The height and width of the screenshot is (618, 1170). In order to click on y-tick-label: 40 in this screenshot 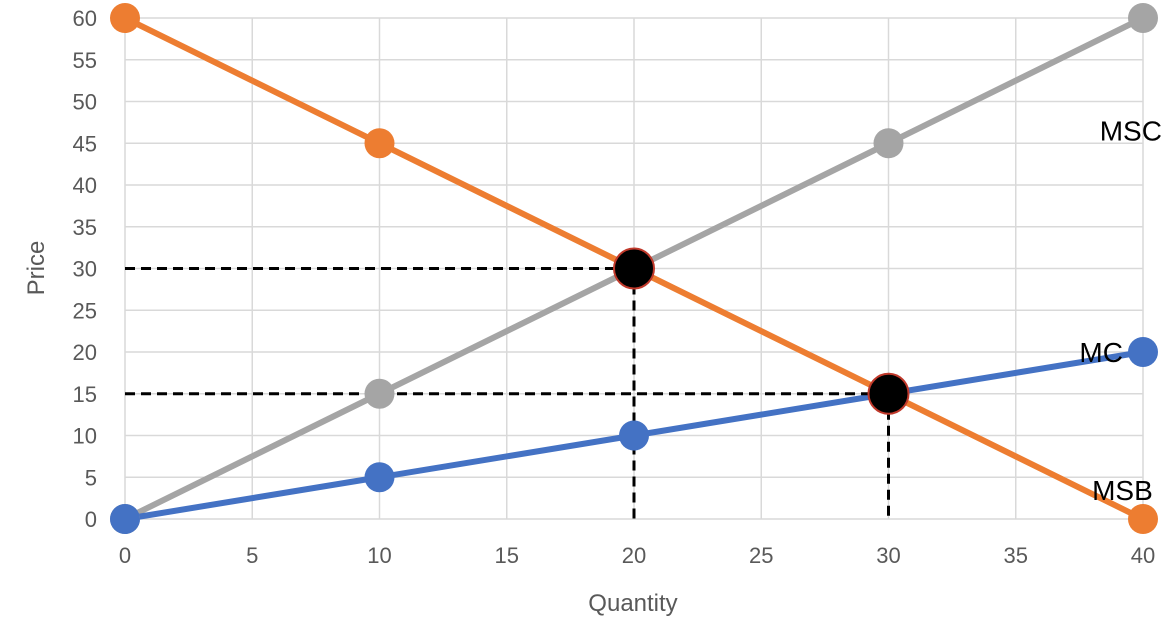, I will do `click(85, 185)`.